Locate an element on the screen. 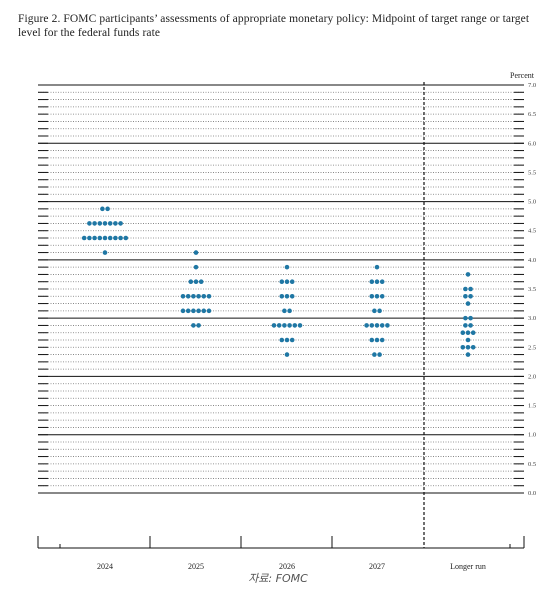 The height and width of the screenshot is (597, 556). x-tick-label: 2025 is located at coordinates (196, 566).